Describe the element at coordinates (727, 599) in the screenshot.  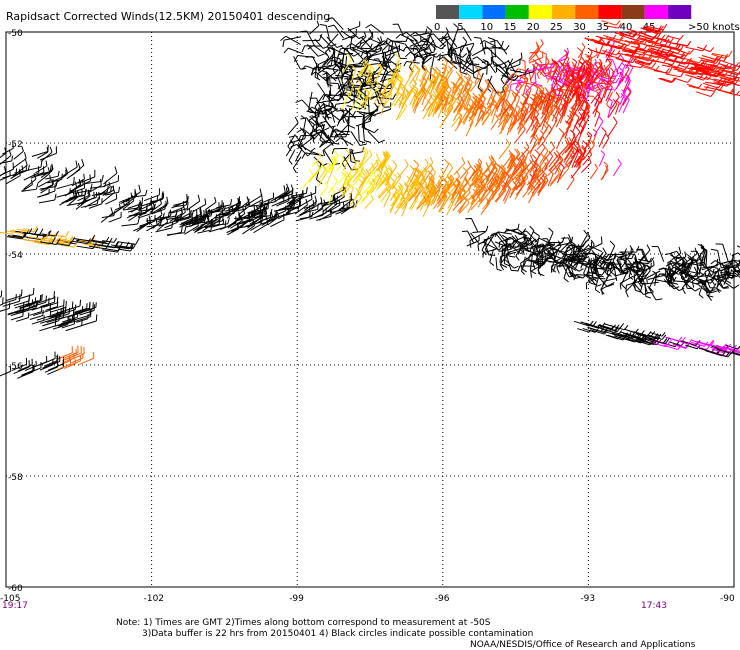
I see `lon-tick-label: -90` at that location.